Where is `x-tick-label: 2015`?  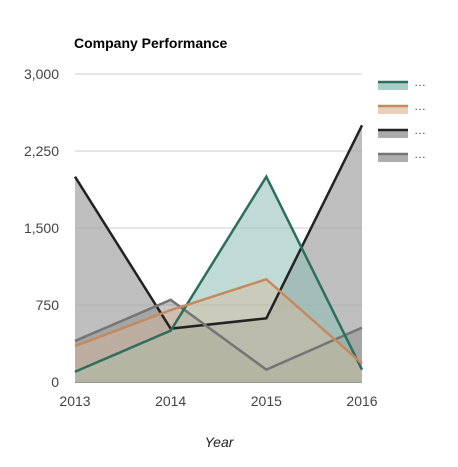
x-tick-label: 2015 is located at coordinates (266, 401).